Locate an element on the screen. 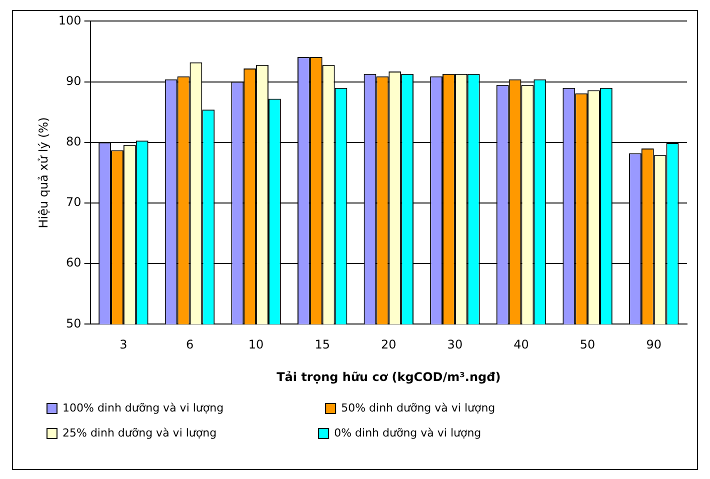 Image resolution: width=710 pixels, height=479 pixels. x-tick-label: 50 is located at coordinates (588, 345).